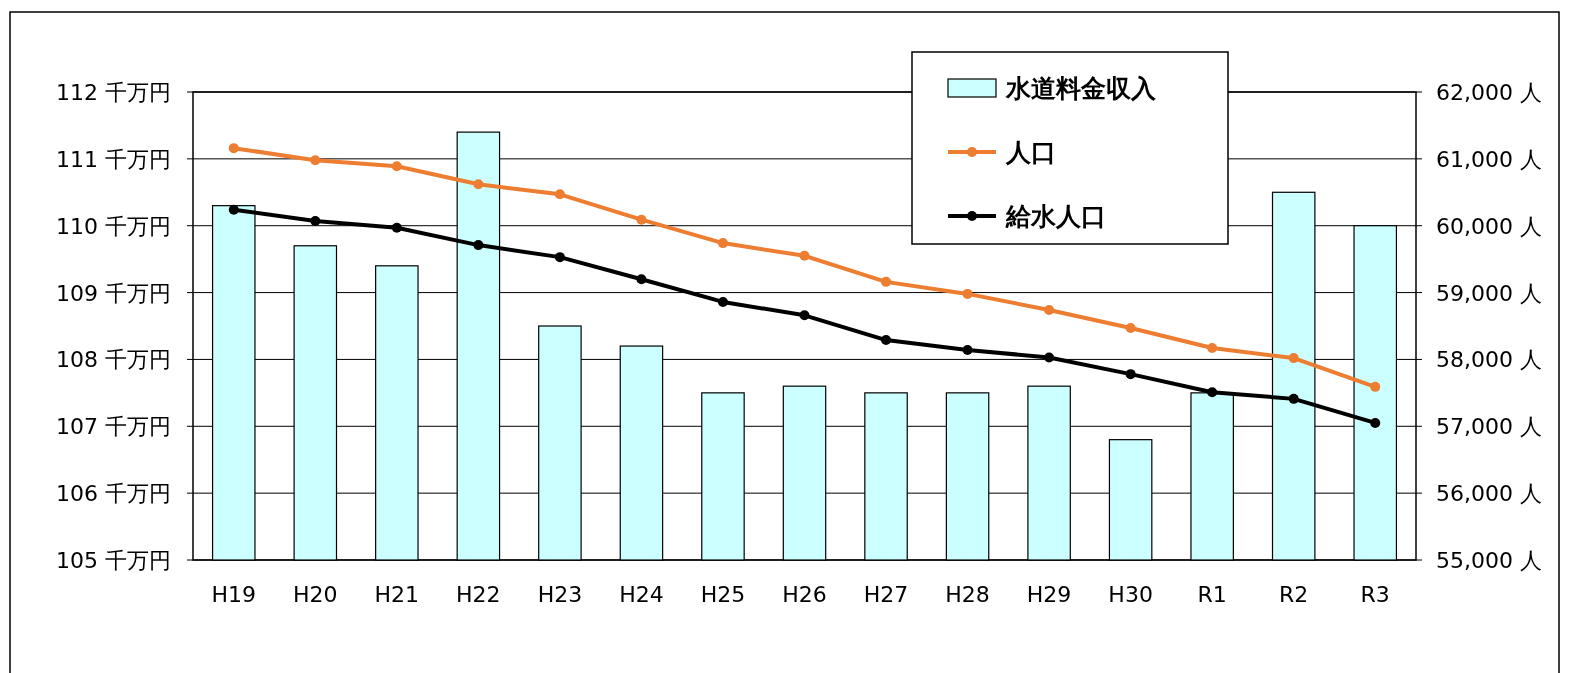 The width and height of the screenshot is (1569, 673). Describe the element at coordinates (113, 226) in the screenshot. I see `y-tick-label: 110 千万円` at that location.